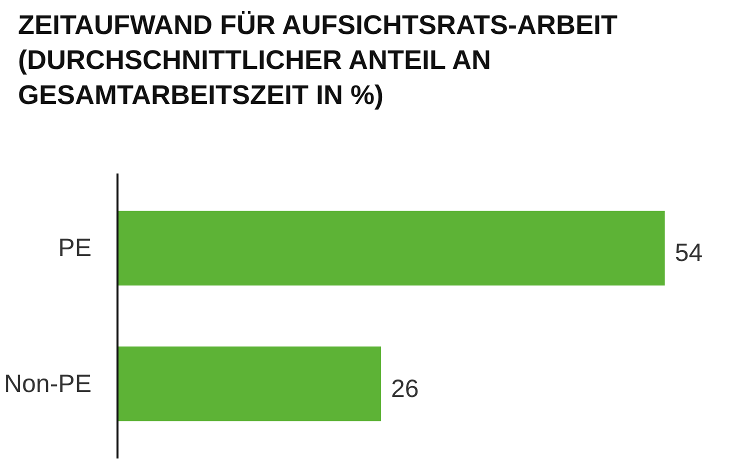 This screenshot has height=459, width=750. What do you see at coordinates (688, 253) in the screenshot?
I see `data-label: 54` at bounding box center [688, 253].